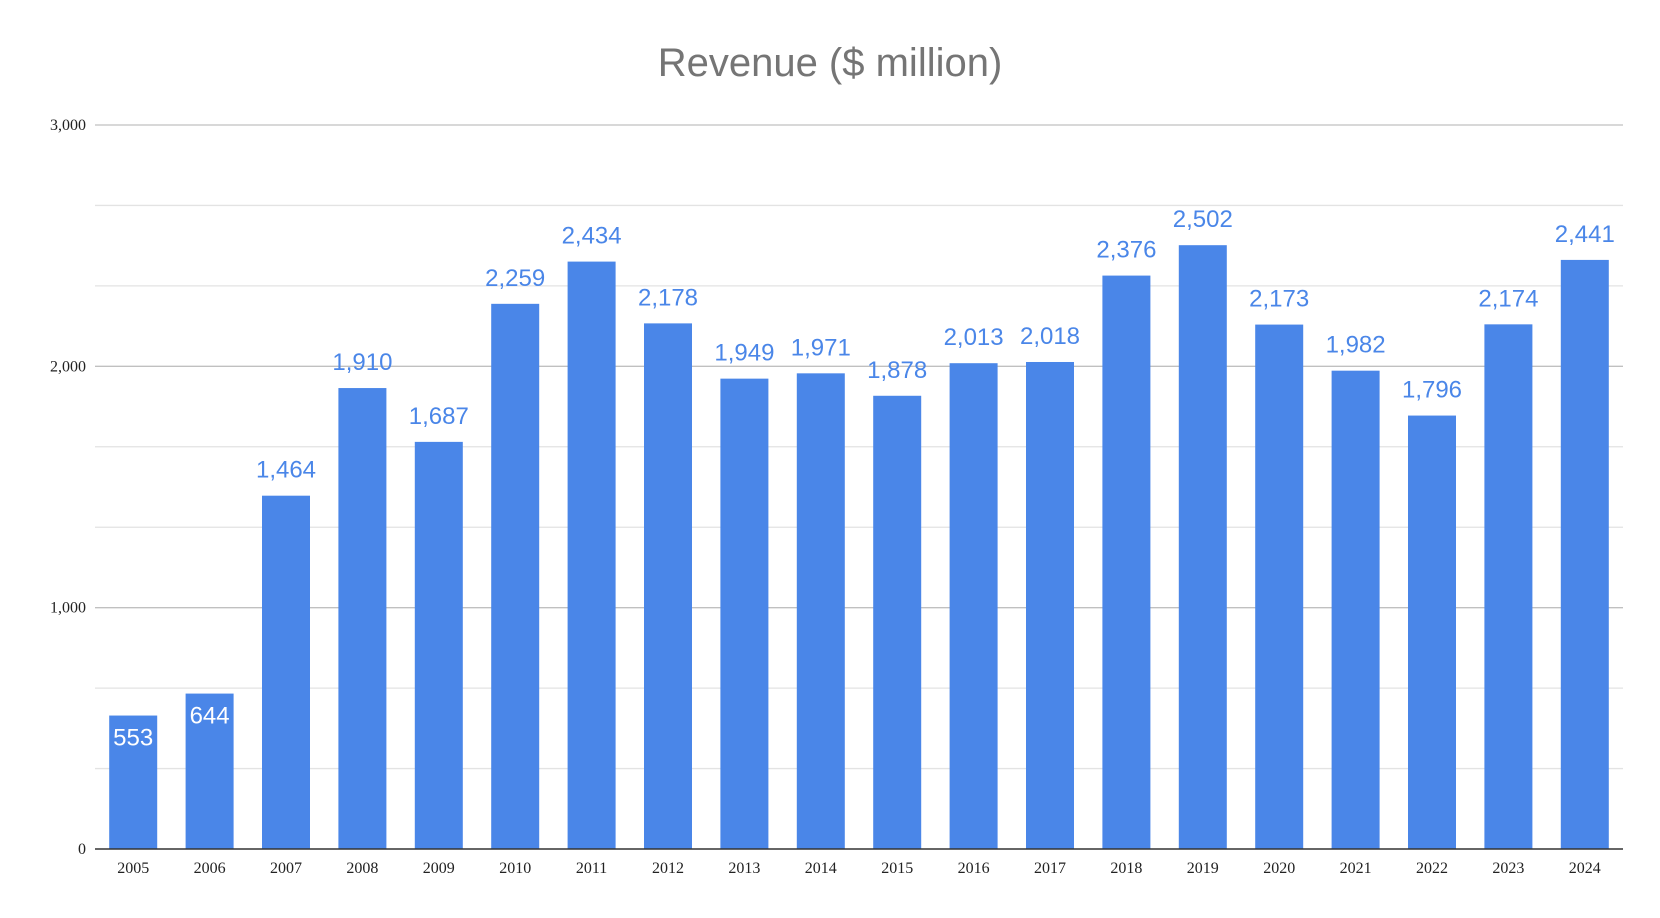 The height and width of the screenshot is (918, 1660). What do you see at coordinates (1432, 632) in the screenshot?
I see `bar-2022` at bounding box center [1432, 632].